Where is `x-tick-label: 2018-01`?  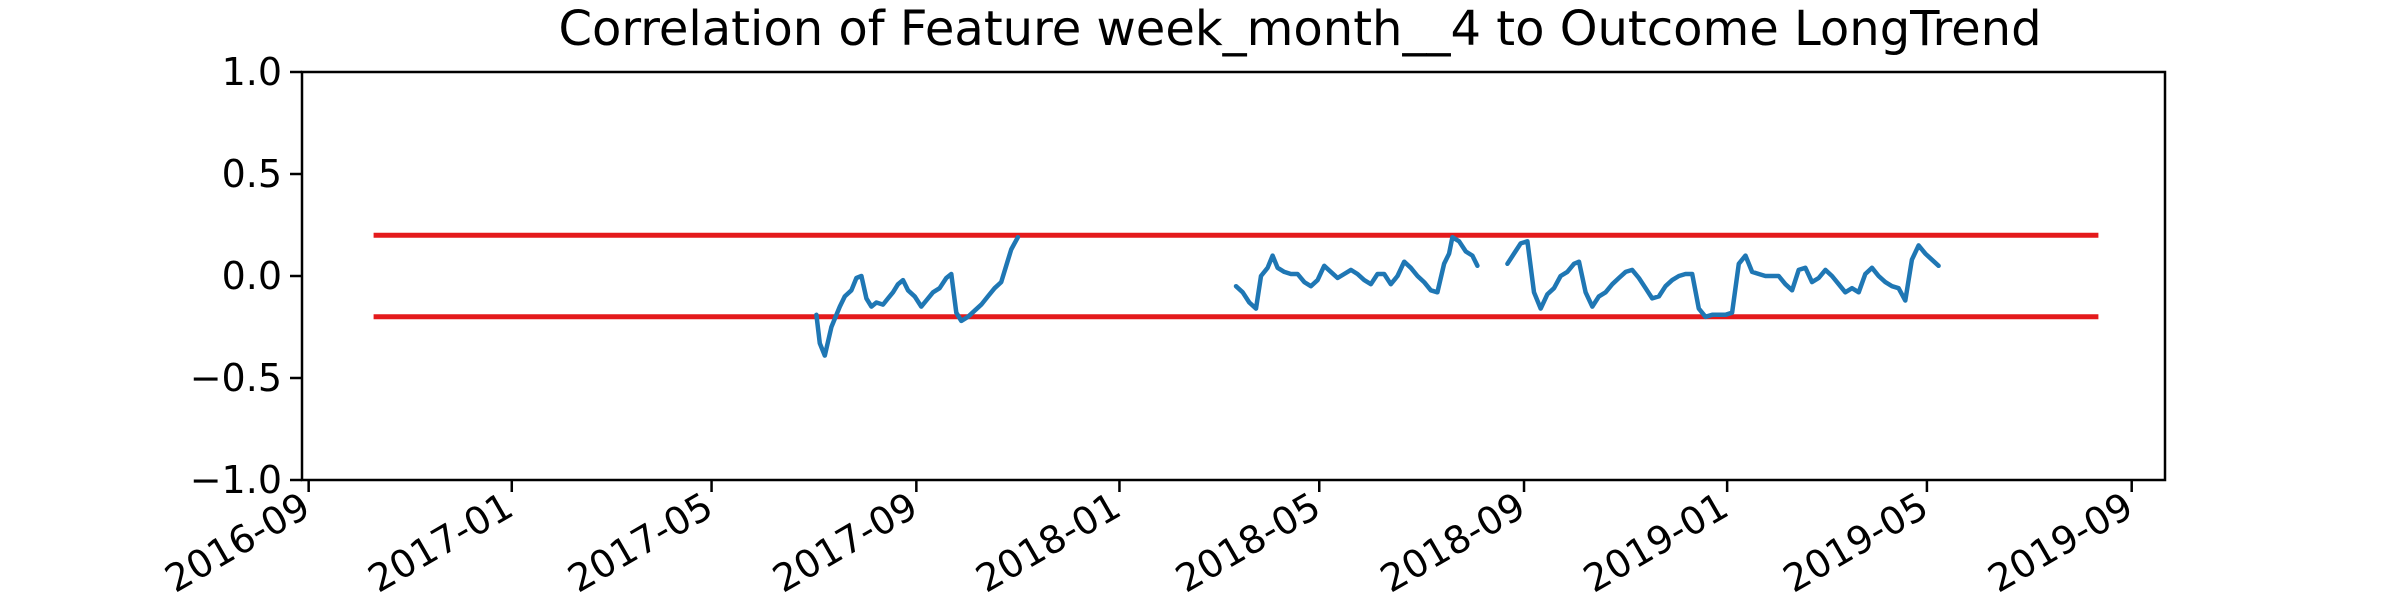
x-tick-label: 2018-01 is located at coordinates (1048, 542).